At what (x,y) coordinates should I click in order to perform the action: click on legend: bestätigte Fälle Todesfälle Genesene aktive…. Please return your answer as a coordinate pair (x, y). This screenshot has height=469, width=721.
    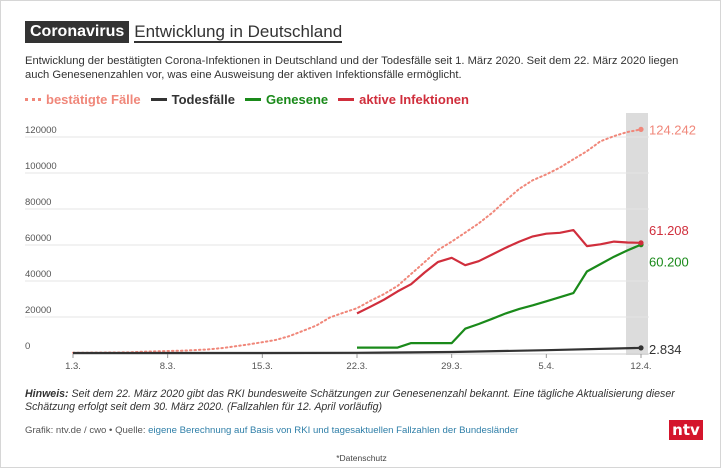
    Looking at the image, I should click on (252, 99).